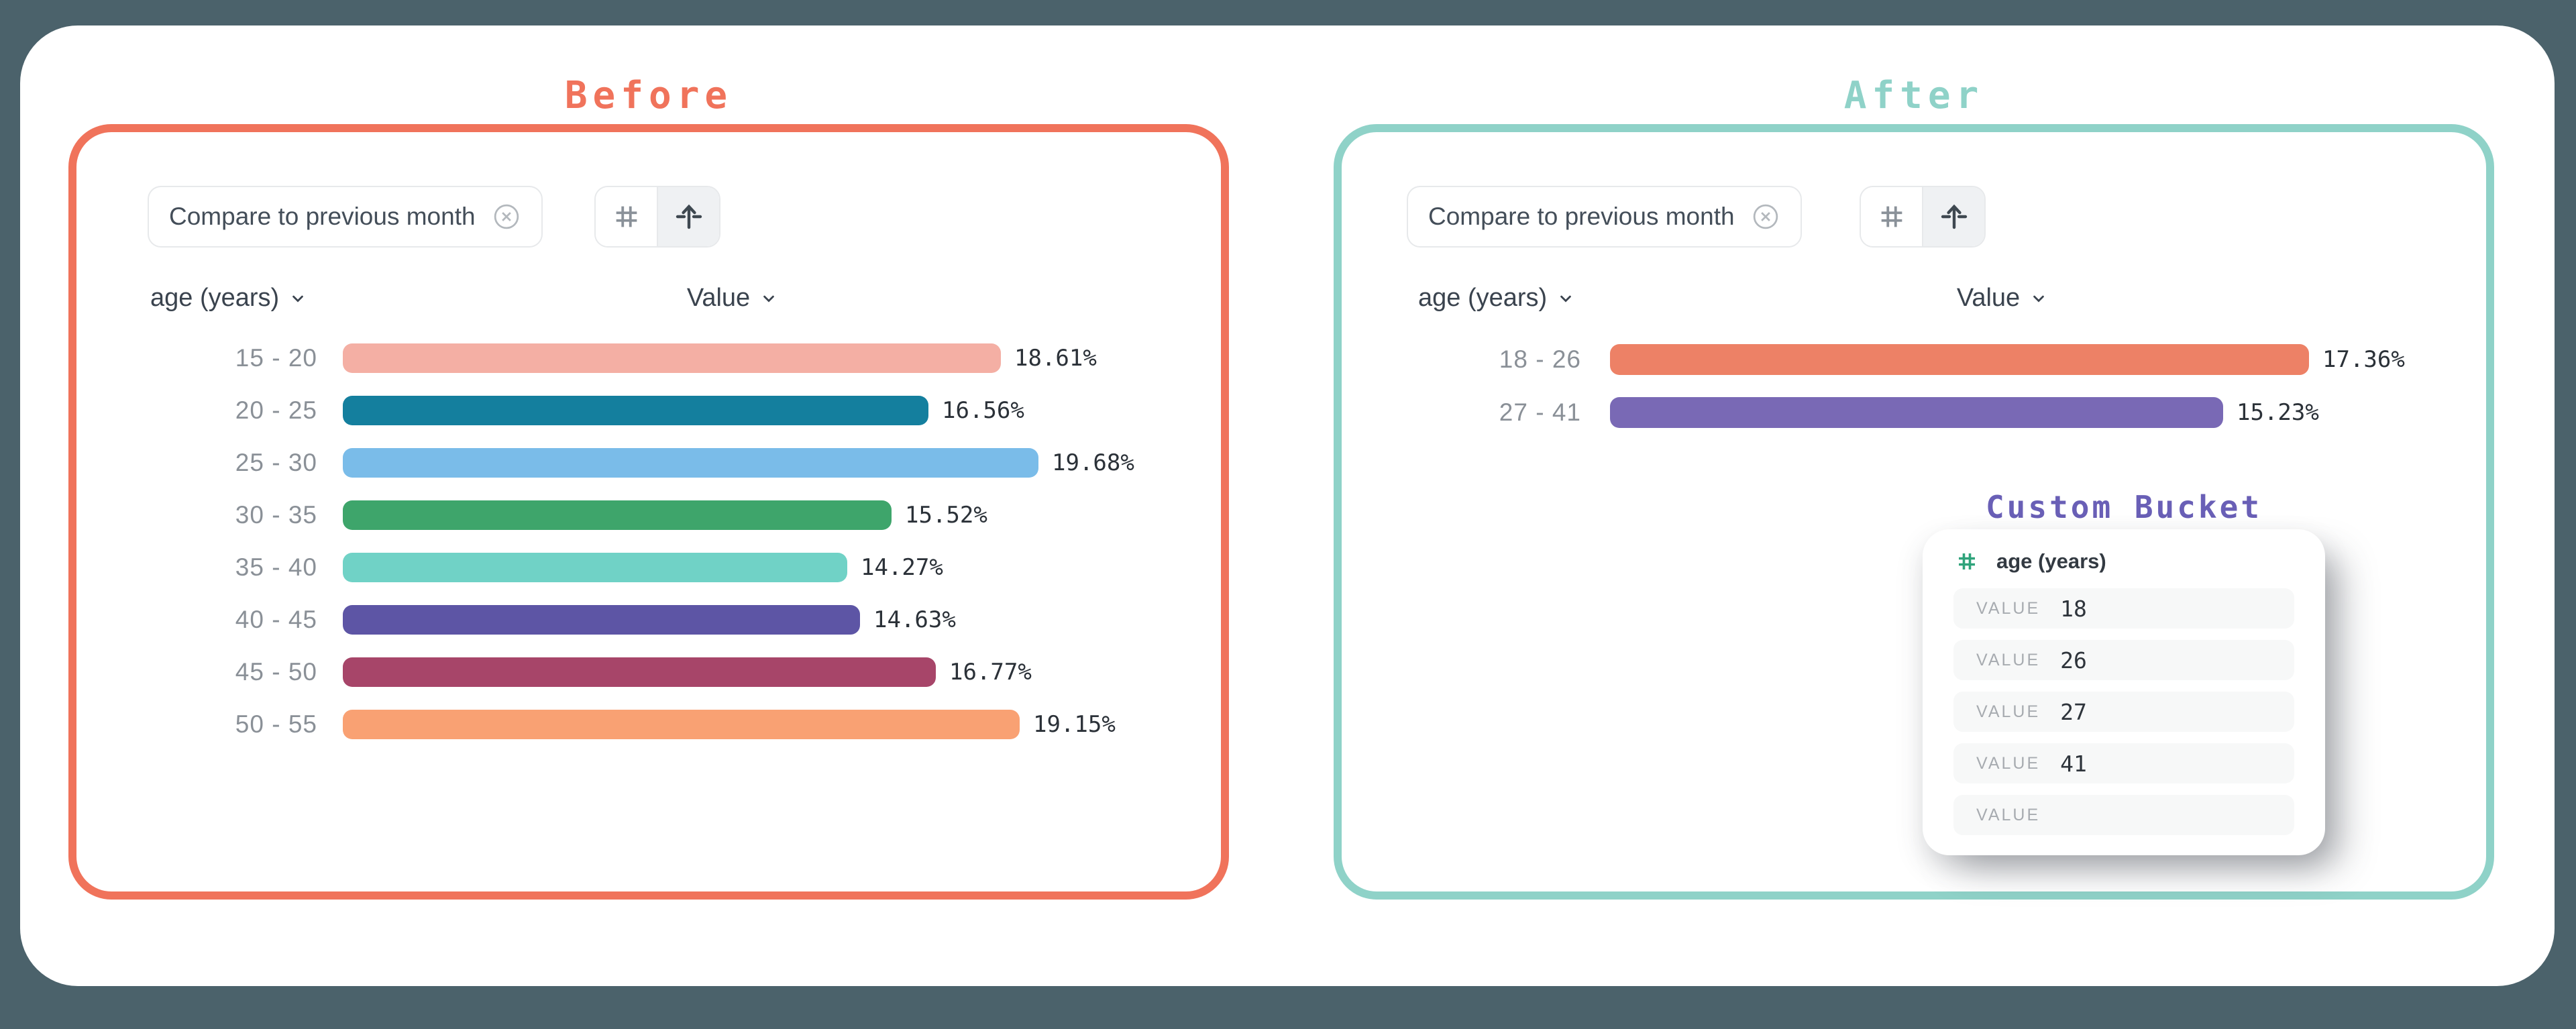  I want to click on bucket-field-name: age (years), so click(2051, 561).